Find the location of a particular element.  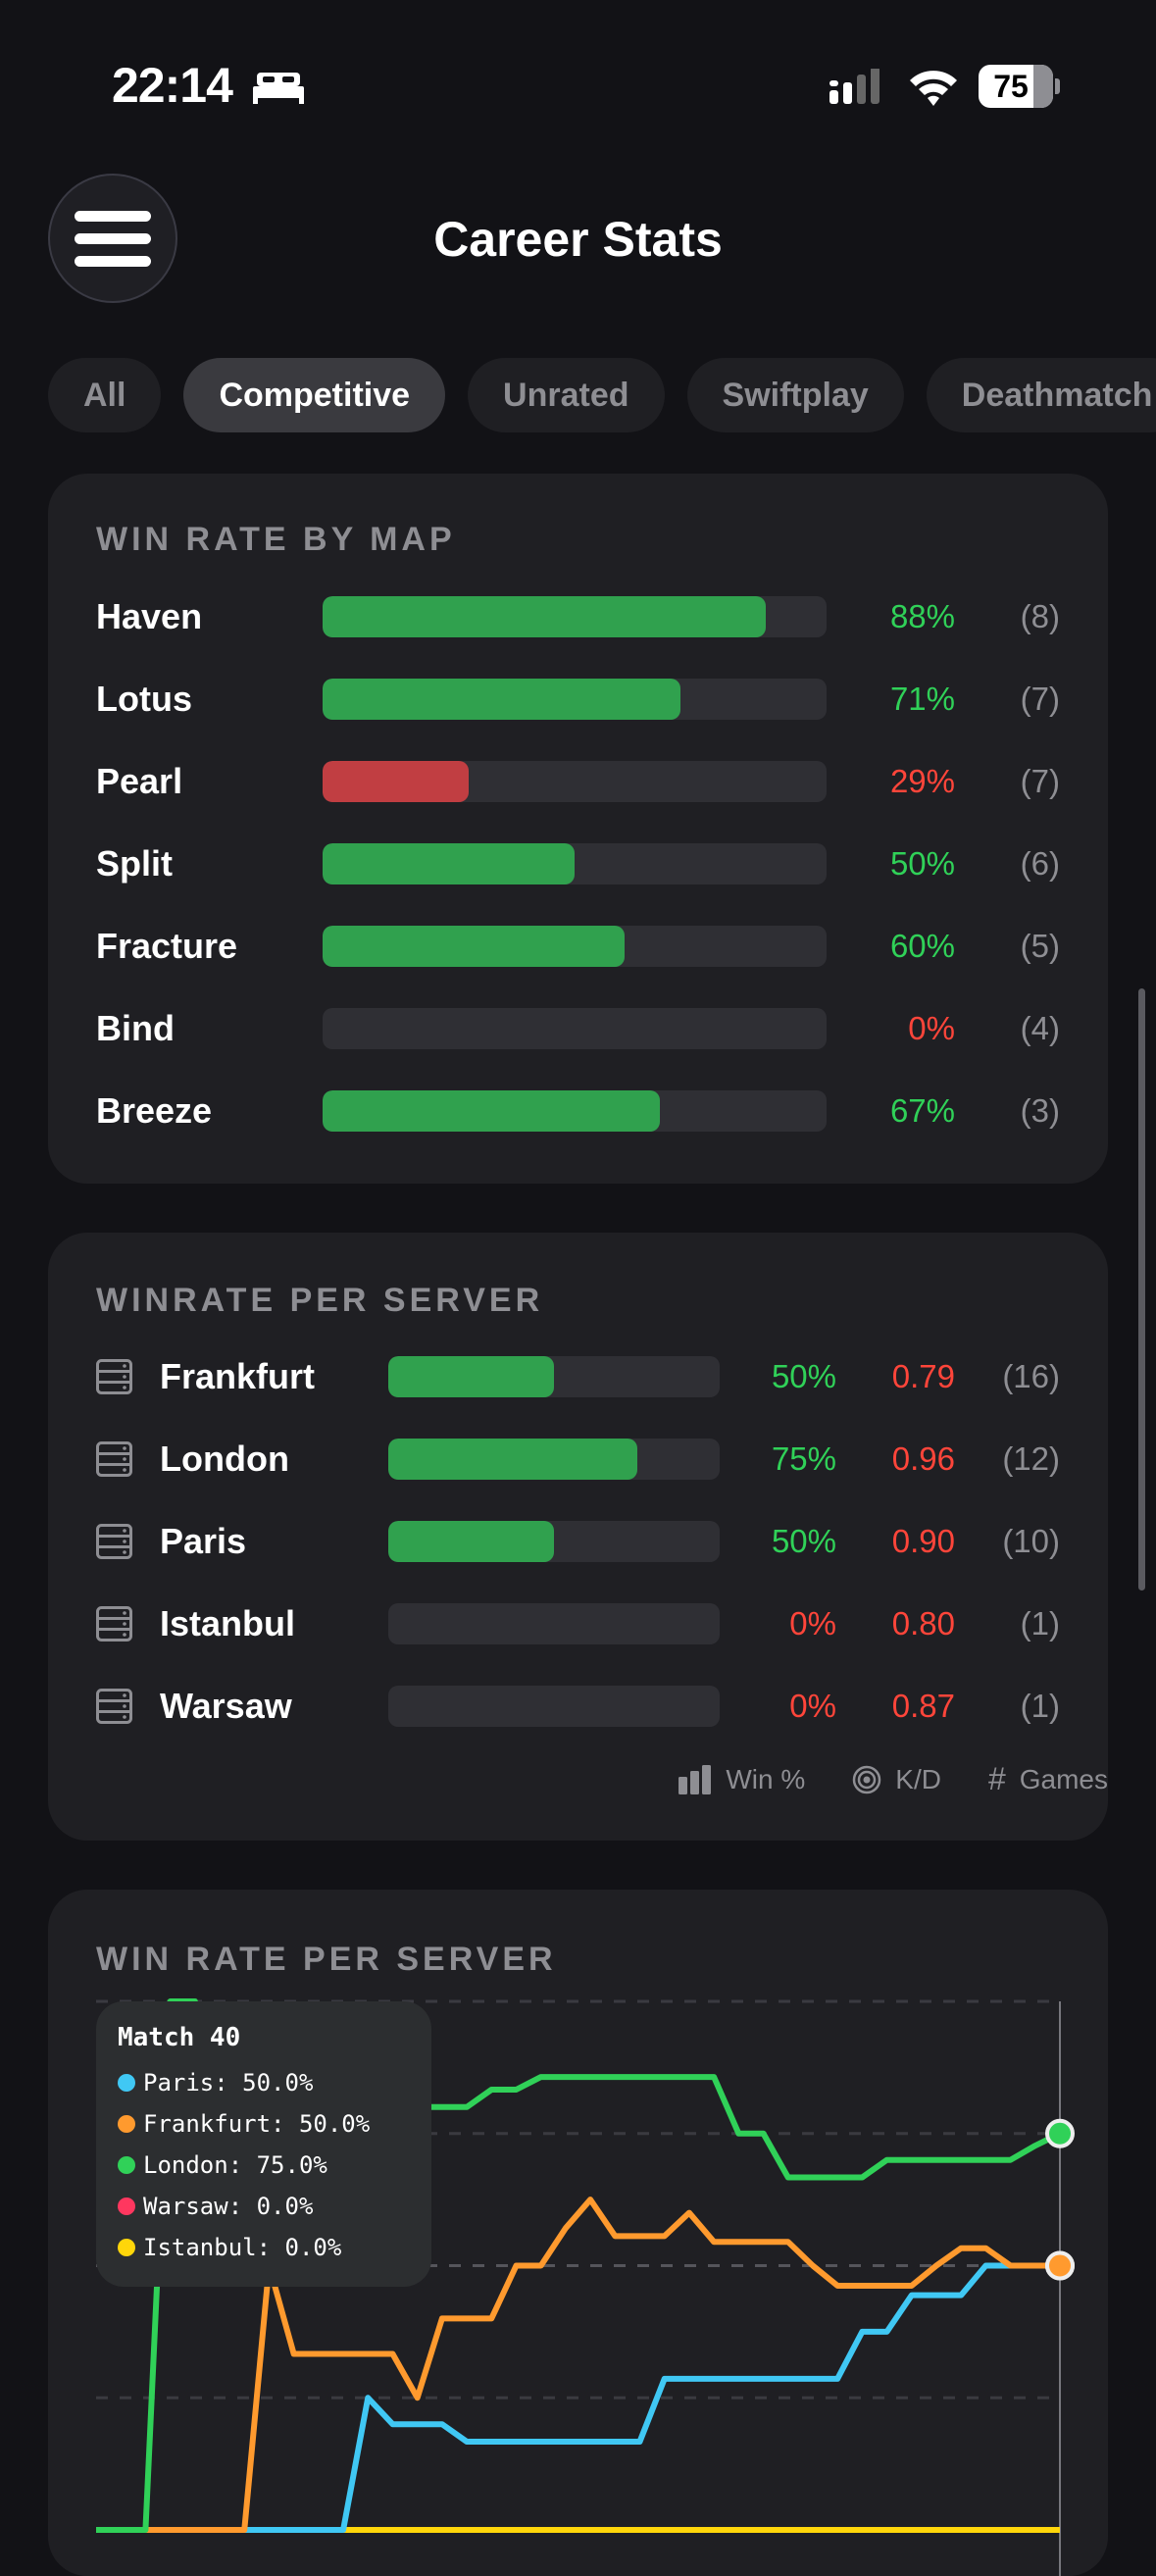

tooltip-title: Match 40 is located at coordinates (179, 2038).